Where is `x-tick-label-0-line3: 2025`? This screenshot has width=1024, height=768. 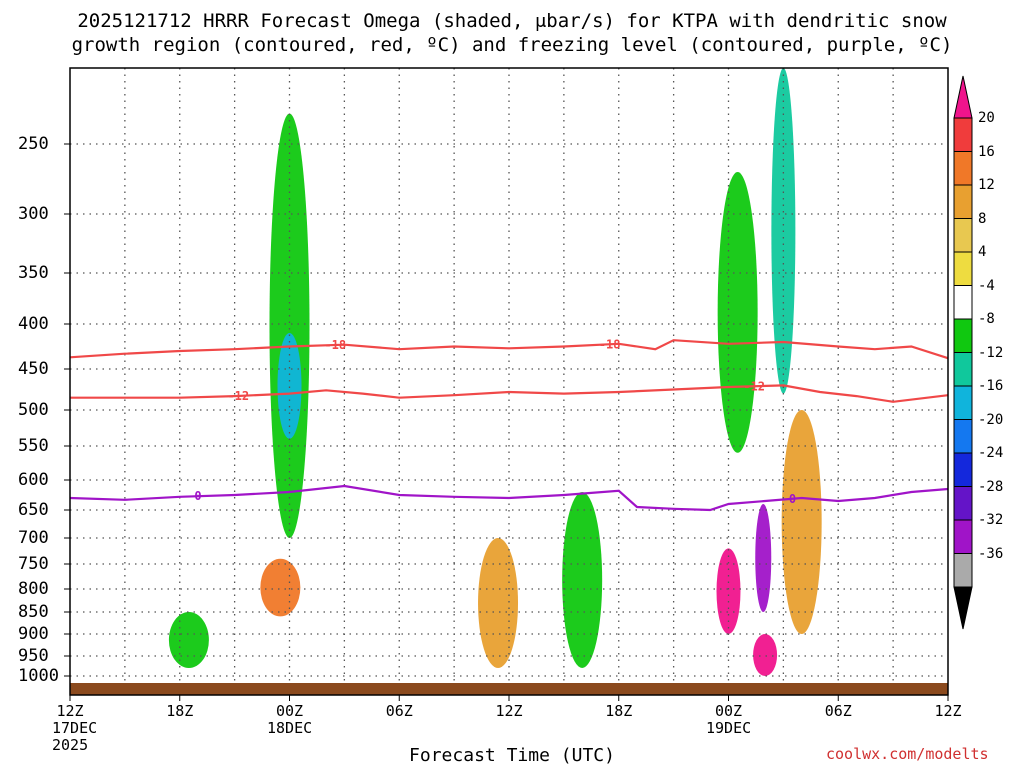 x-tick-label-0-line3: 2025 is located at coordinates (70, 745).